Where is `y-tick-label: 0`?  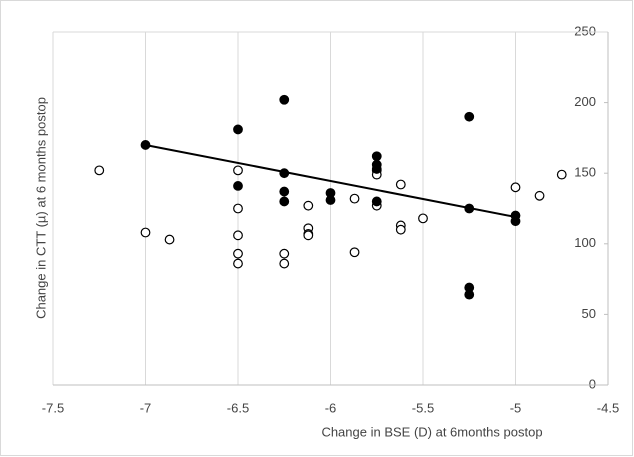 y-tick-label: 0 is located at coordinates (592, 383).